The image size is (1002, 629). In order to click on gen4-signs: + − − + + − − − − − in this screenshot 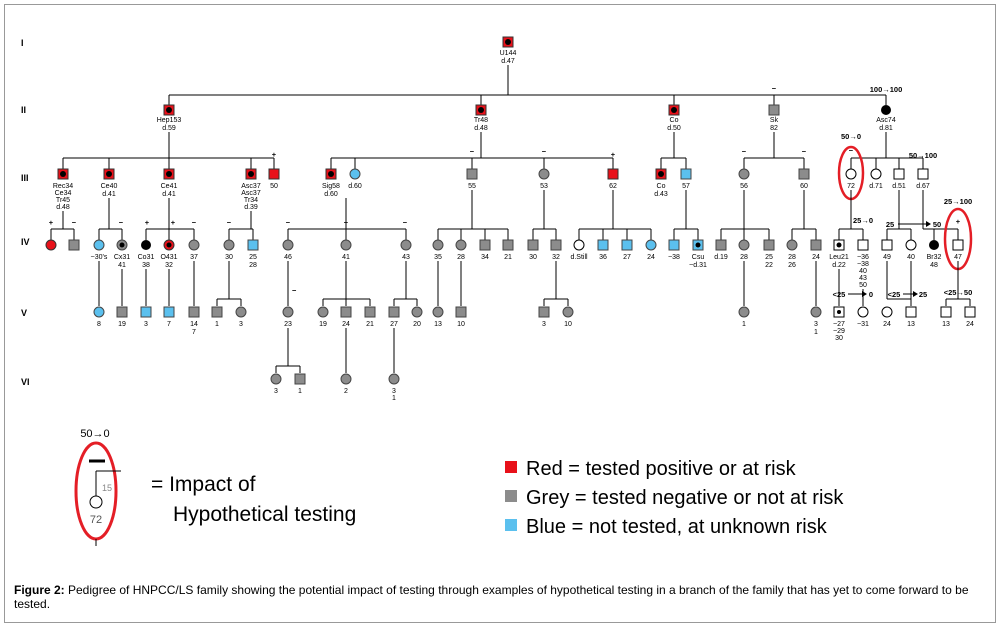, I will do `click(228, 222)`.